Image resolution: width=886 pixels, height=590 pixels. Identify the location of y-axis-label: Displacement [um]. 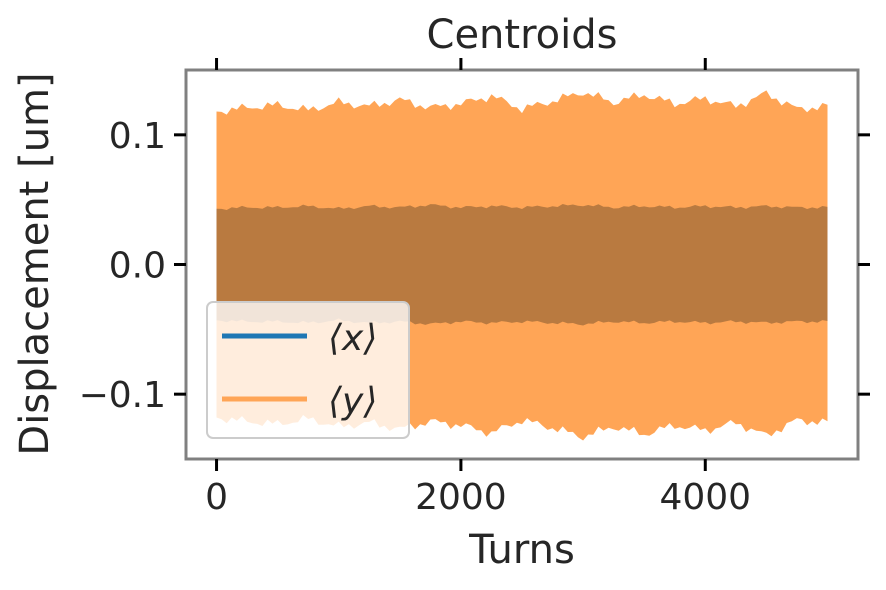
(35, 263).